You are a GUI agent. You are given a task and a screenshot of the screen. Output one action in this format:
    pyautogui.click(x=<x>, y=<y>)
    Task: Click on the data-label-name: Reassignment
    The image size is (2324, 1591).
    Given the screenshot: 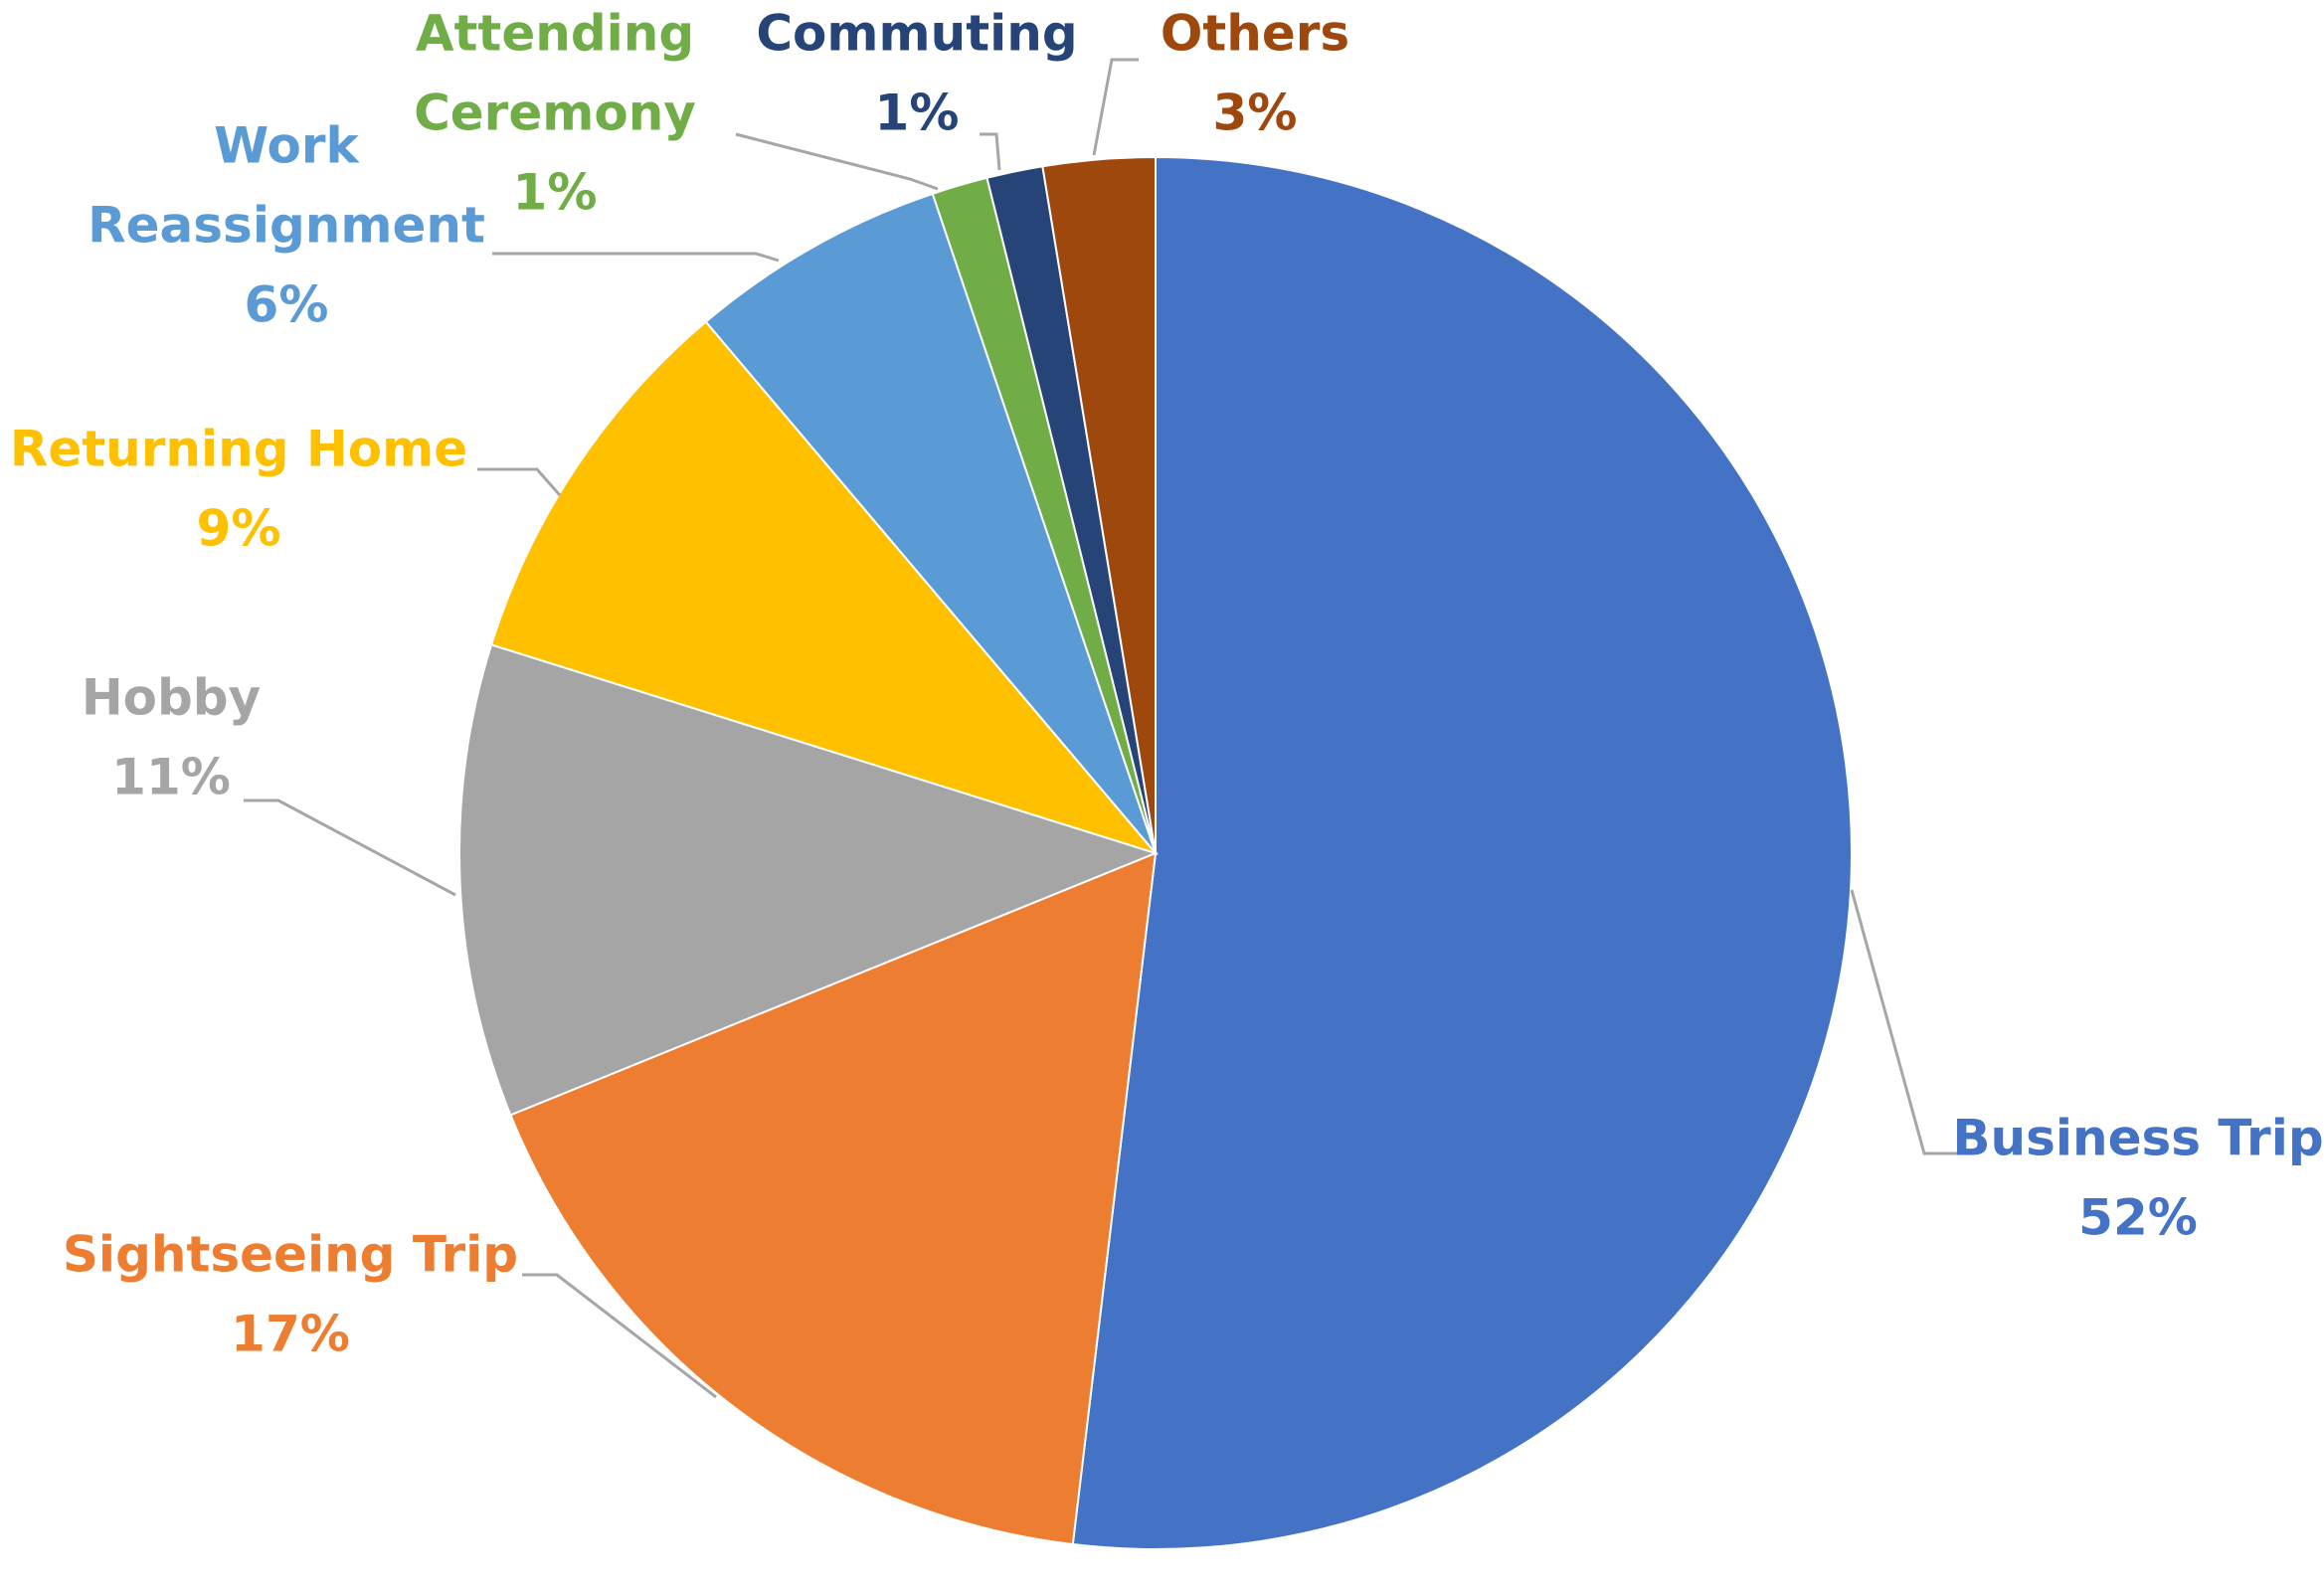 What is the action you would take?
    pyautogui.click(x=286, y=226)
    